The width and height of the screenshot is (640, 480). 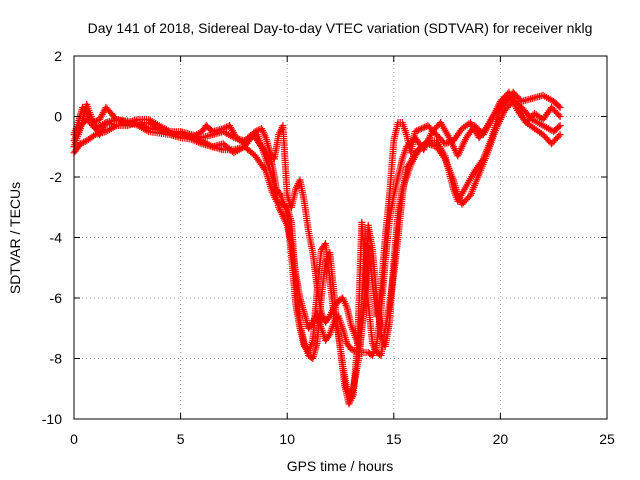 I want to click on y-tick-label: -8, so click(x=56, y=359).